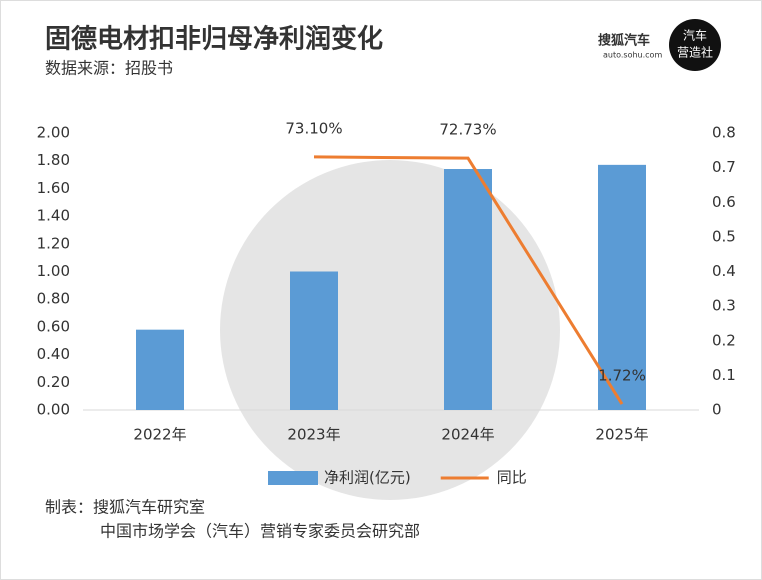 This screenshot has height=580, width=762. What do you see at coordinates (53, 160) in the screenshot?
I see `y-tick-label: 1.80` at bounding box center [53, 160].